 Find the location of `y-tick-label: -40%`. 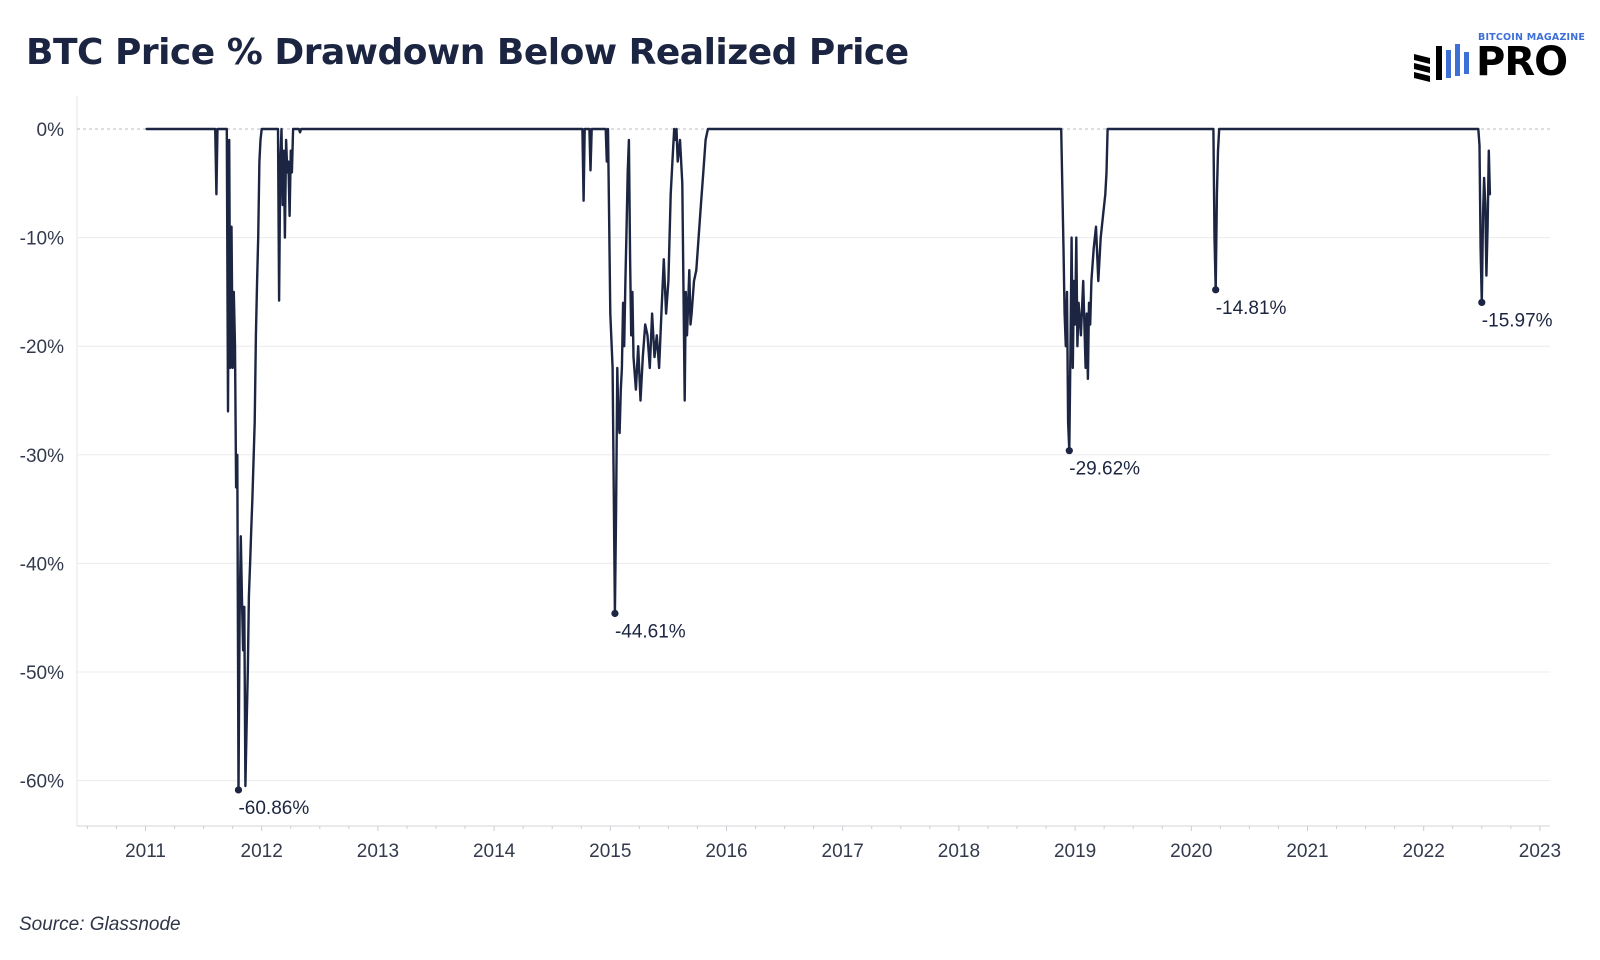

y-tick-label: -40% is located at coordinates (42, 564).